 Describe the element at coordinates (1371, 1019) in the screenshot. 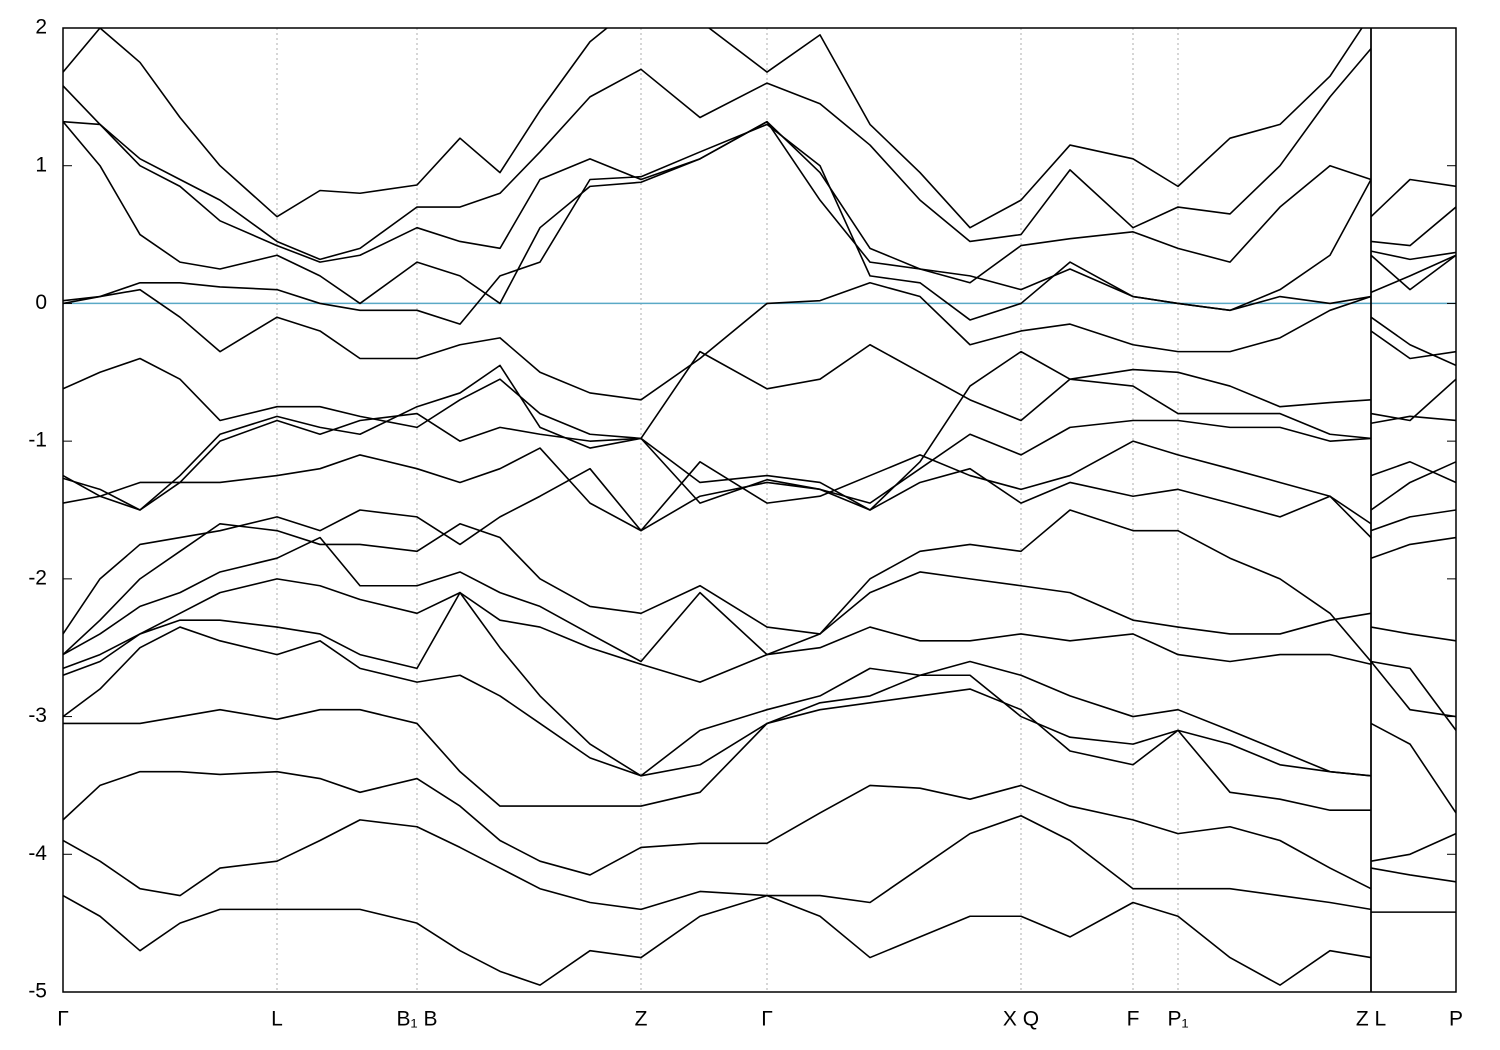

I see `x-tick-label: Z L` at that location.